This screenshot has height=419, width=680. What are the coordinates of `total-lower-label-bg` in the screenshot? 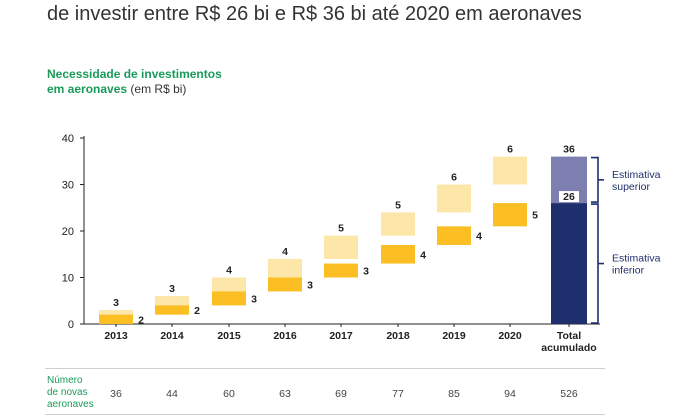 It's located at (569, 197).